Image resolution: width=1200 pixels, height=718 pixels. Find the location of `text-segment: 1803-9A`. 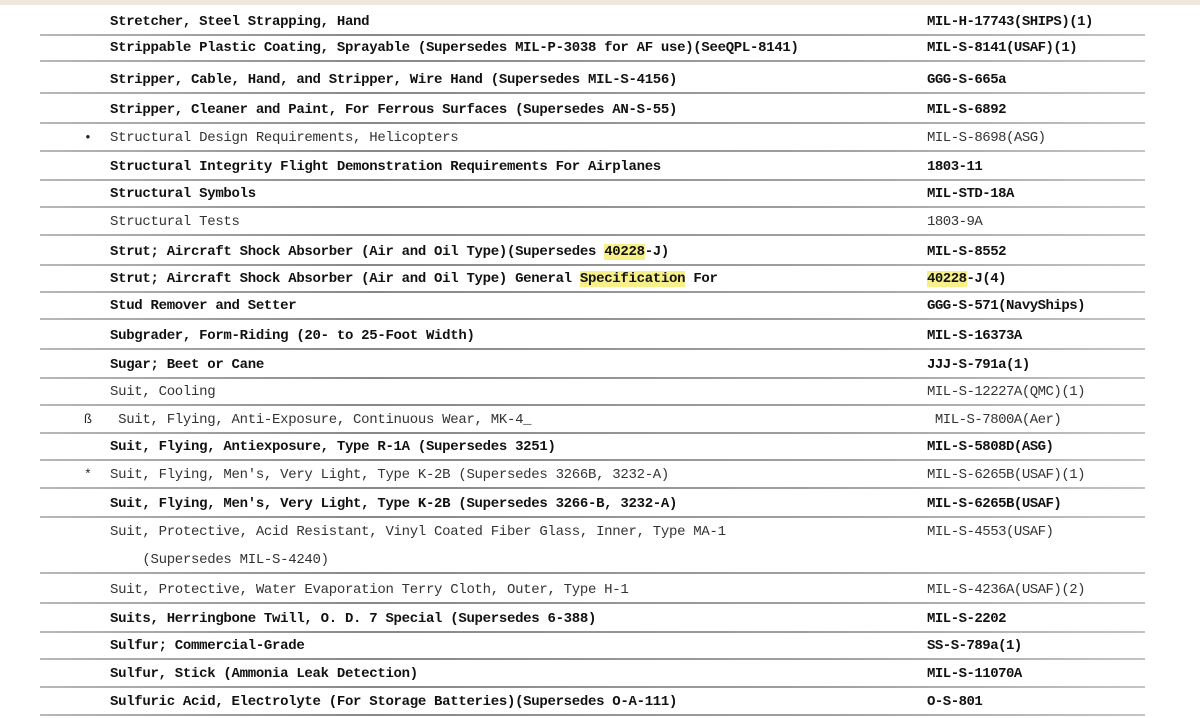

text-segment: 1803-9A is located at coordinates (955, 222).